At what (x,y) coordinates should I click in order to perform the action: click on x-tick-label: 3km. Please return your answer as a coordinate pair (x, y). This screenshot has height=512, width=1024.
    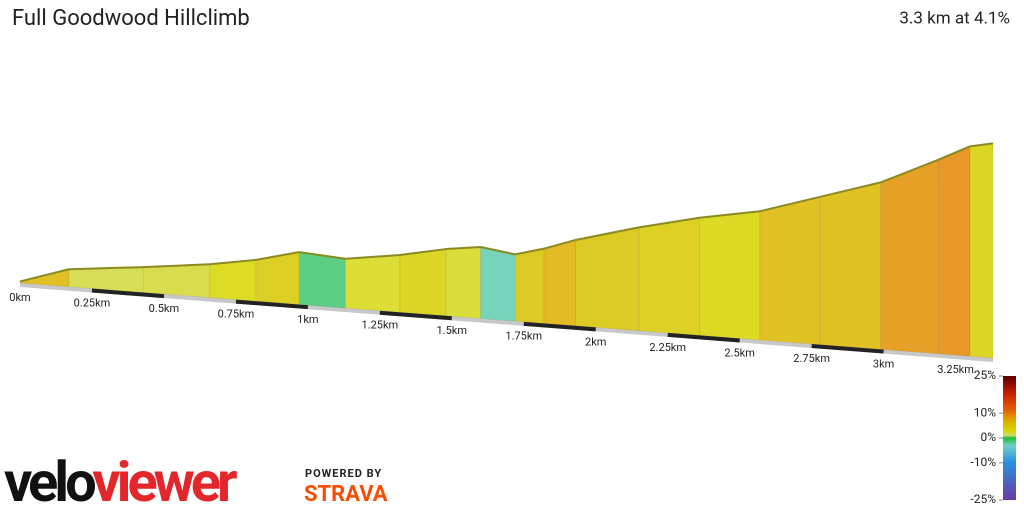
    Looking at the image, I should click on (883, 363).